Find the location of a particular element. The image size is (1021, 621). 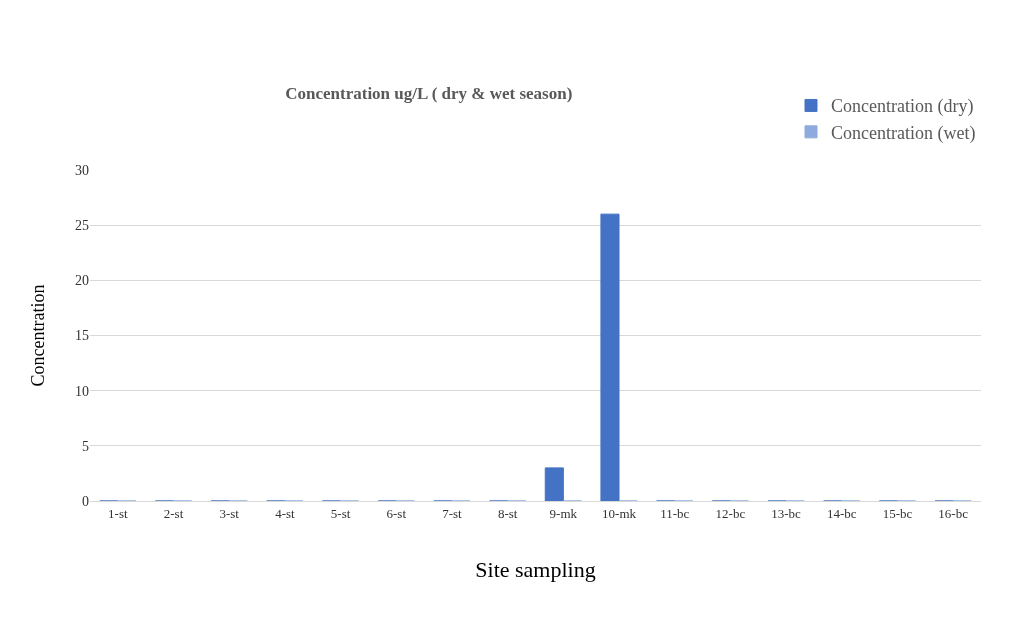

x-tick-label: 1-st is located at coordinates (118, 513).